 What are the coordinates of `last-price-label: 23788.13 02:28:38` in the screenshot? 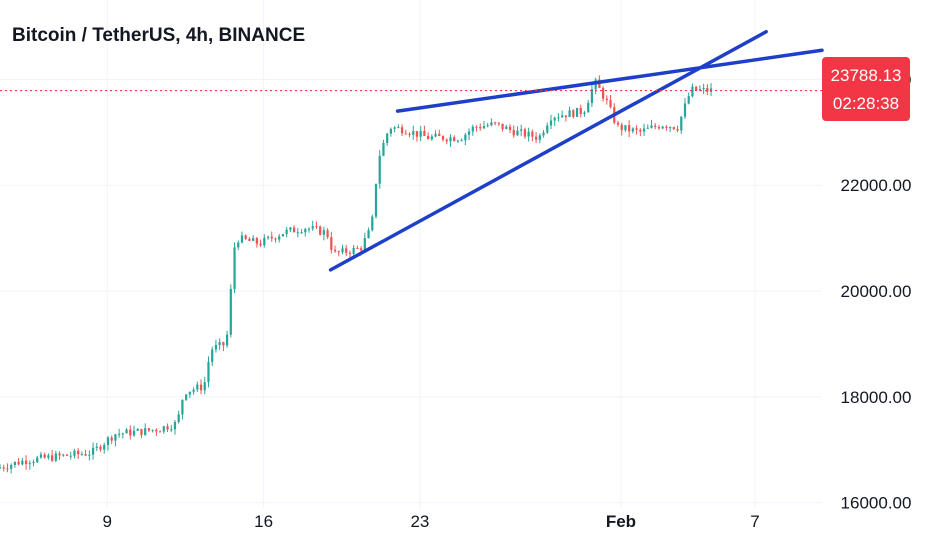 It's located at (866, 89).